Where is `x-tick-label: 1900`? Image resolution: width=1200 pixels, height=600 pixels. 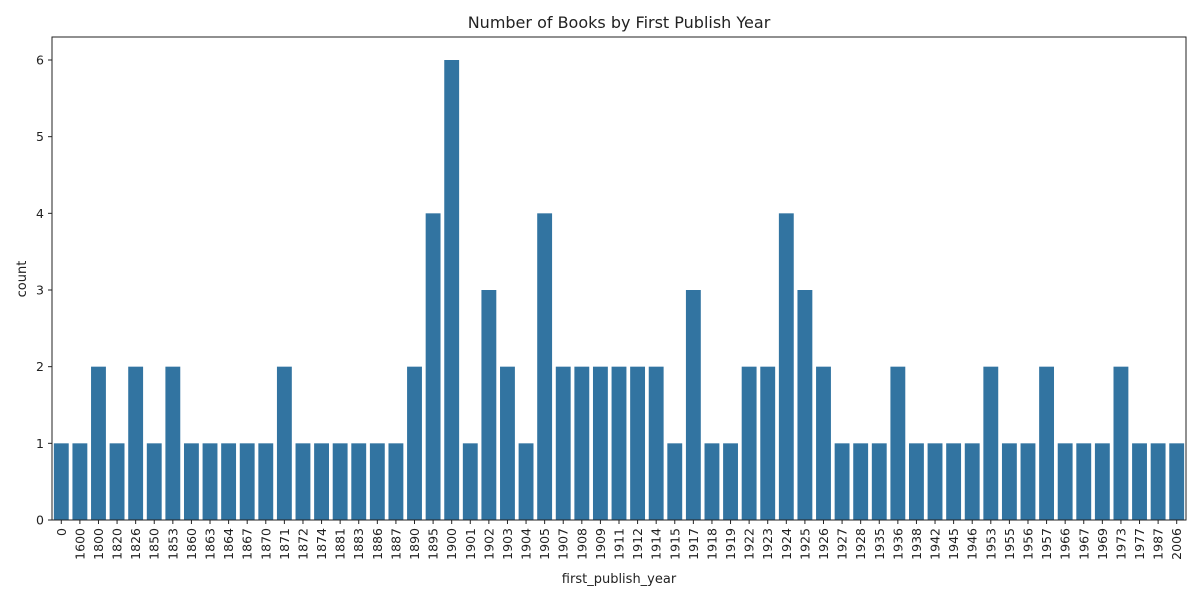 x-tick-label: 1900 is located at coordinates (451, 544).